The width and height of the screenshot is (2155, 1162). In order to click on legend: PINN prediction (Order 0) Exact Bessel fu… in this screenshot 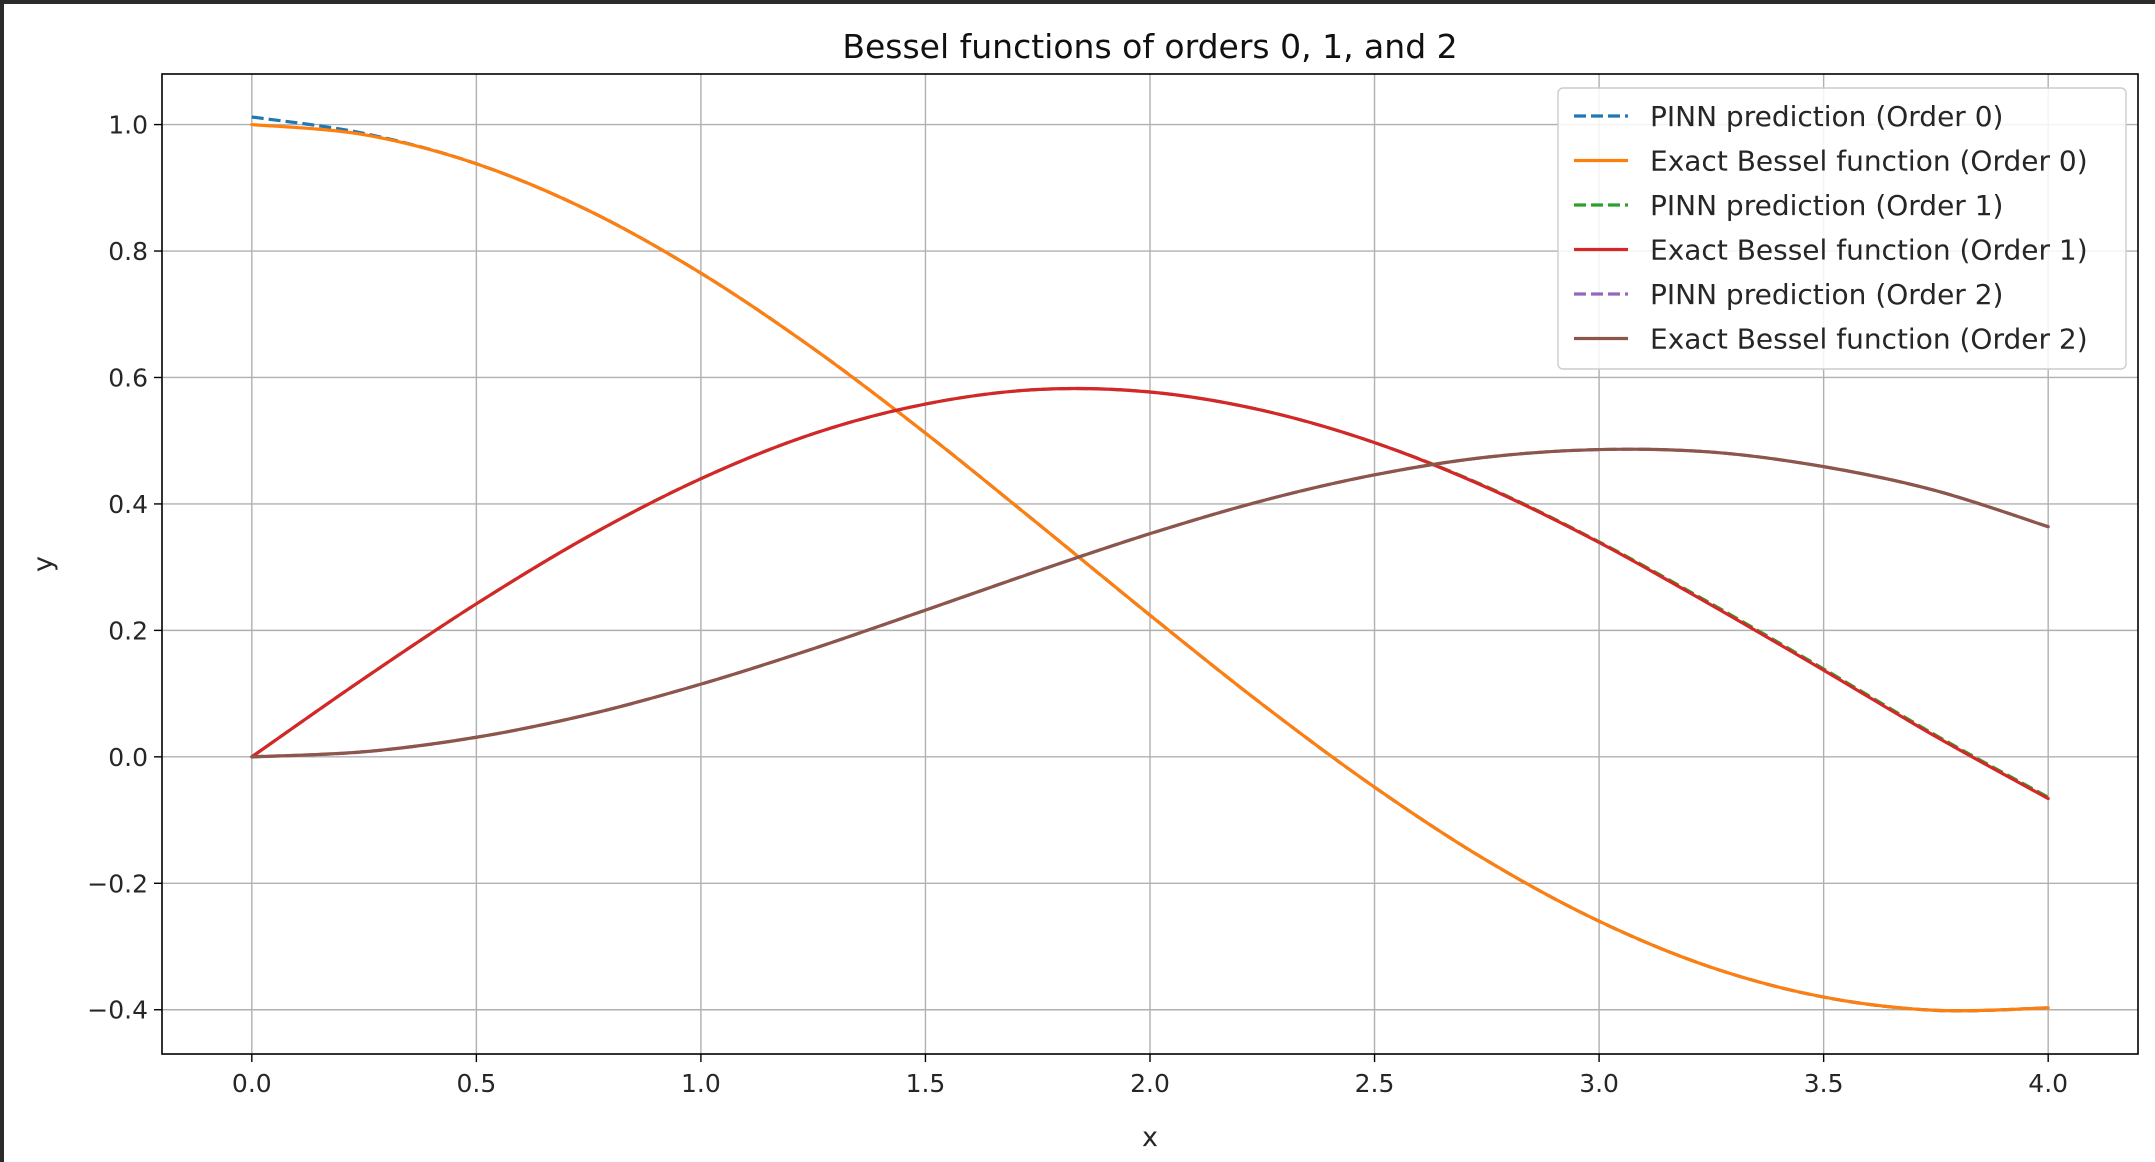, I will do `click(1842, 228)`.